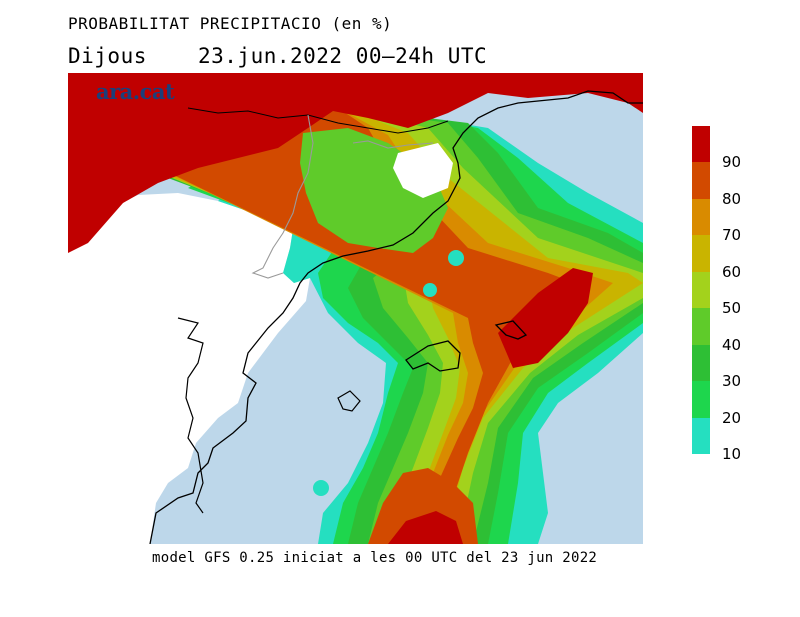 The image size is (800, 617). Describe the element at coordinates (230, 23) in the screenshot. I see `map-title: PROBABILITAT PRECIPITACIO (en %)` at that location.